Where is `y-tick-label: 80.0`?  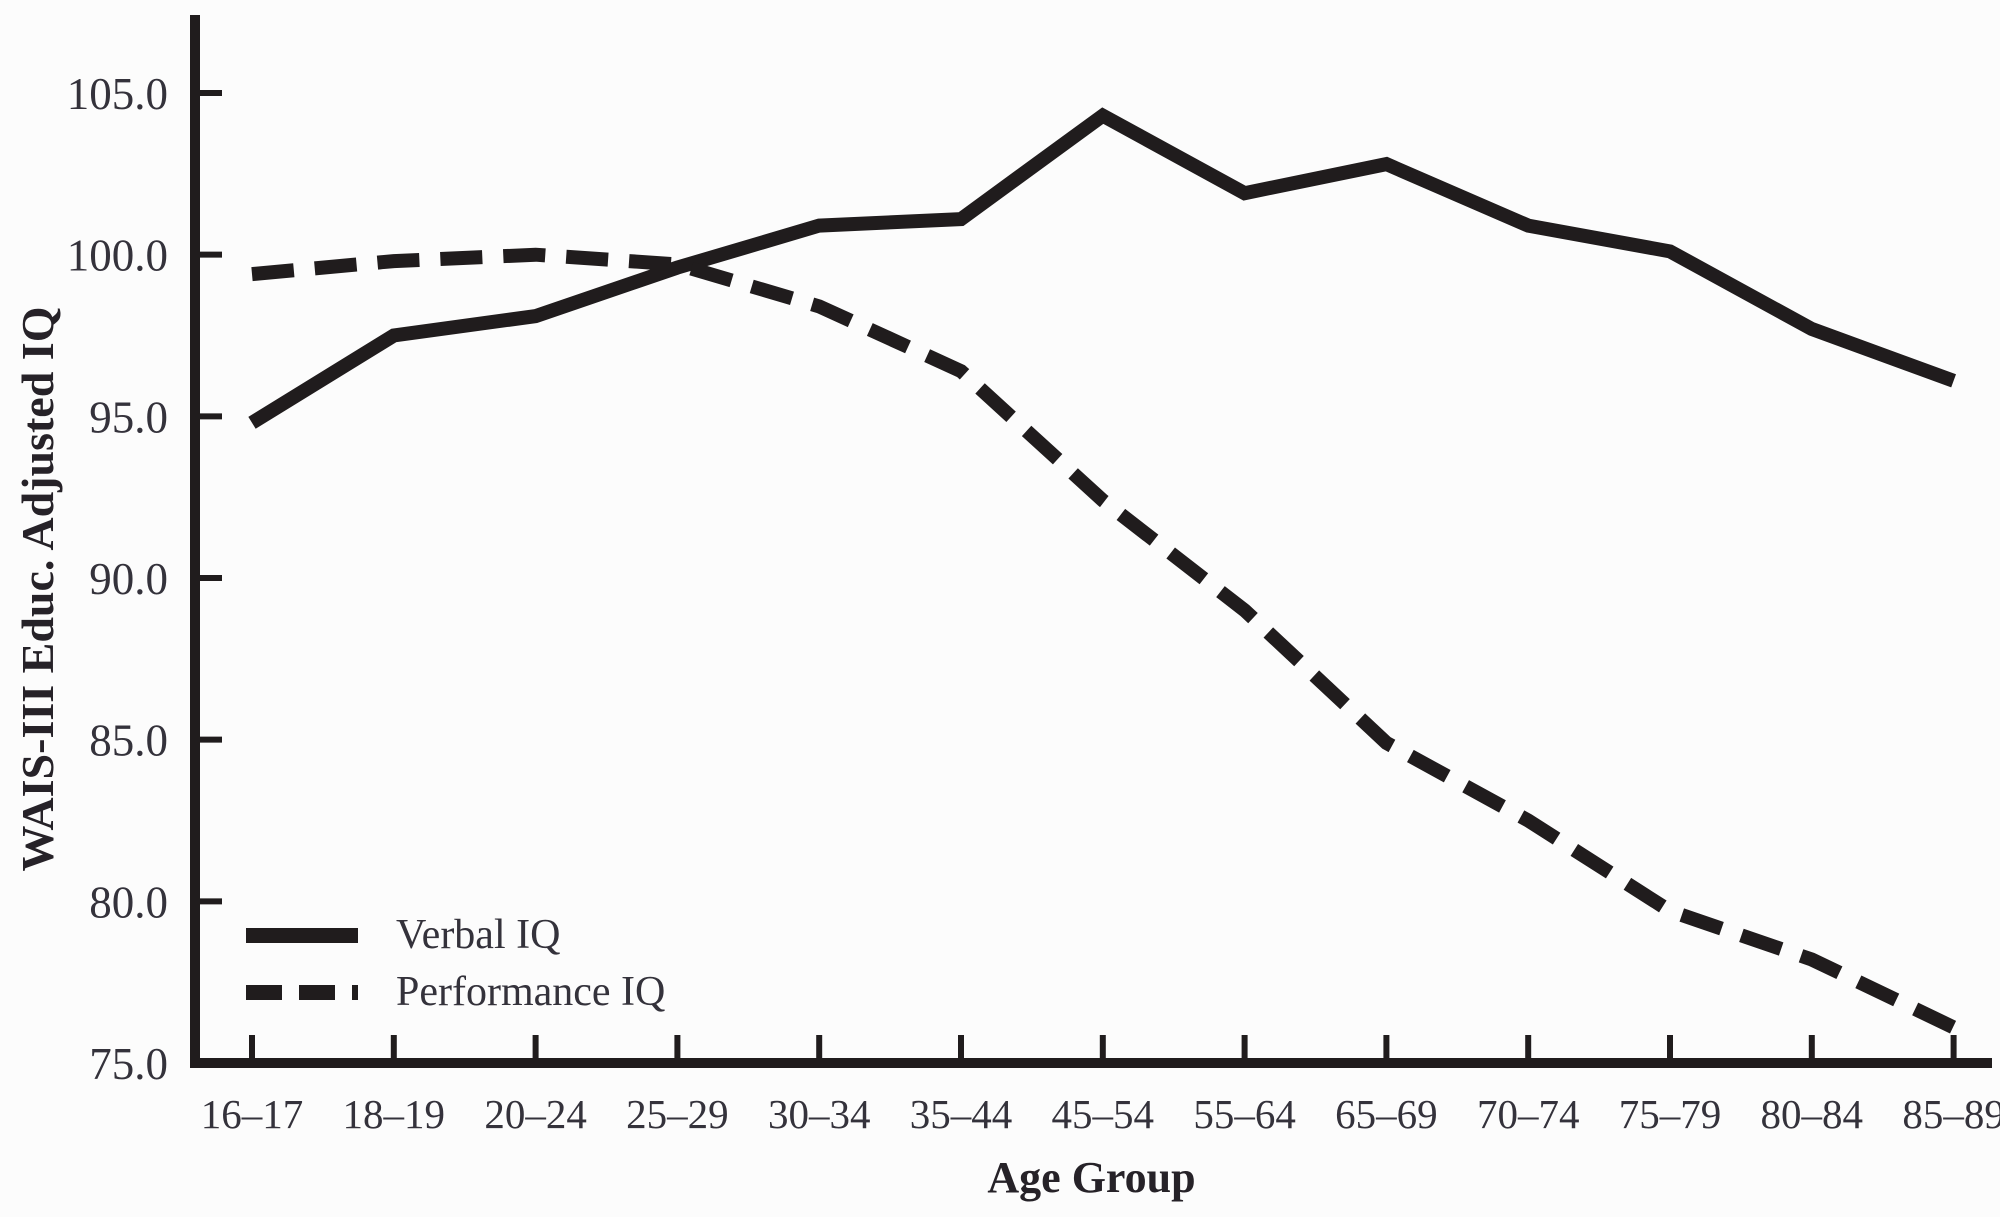 y-tick-label: 80.0 is located at coordinates (128, 902).